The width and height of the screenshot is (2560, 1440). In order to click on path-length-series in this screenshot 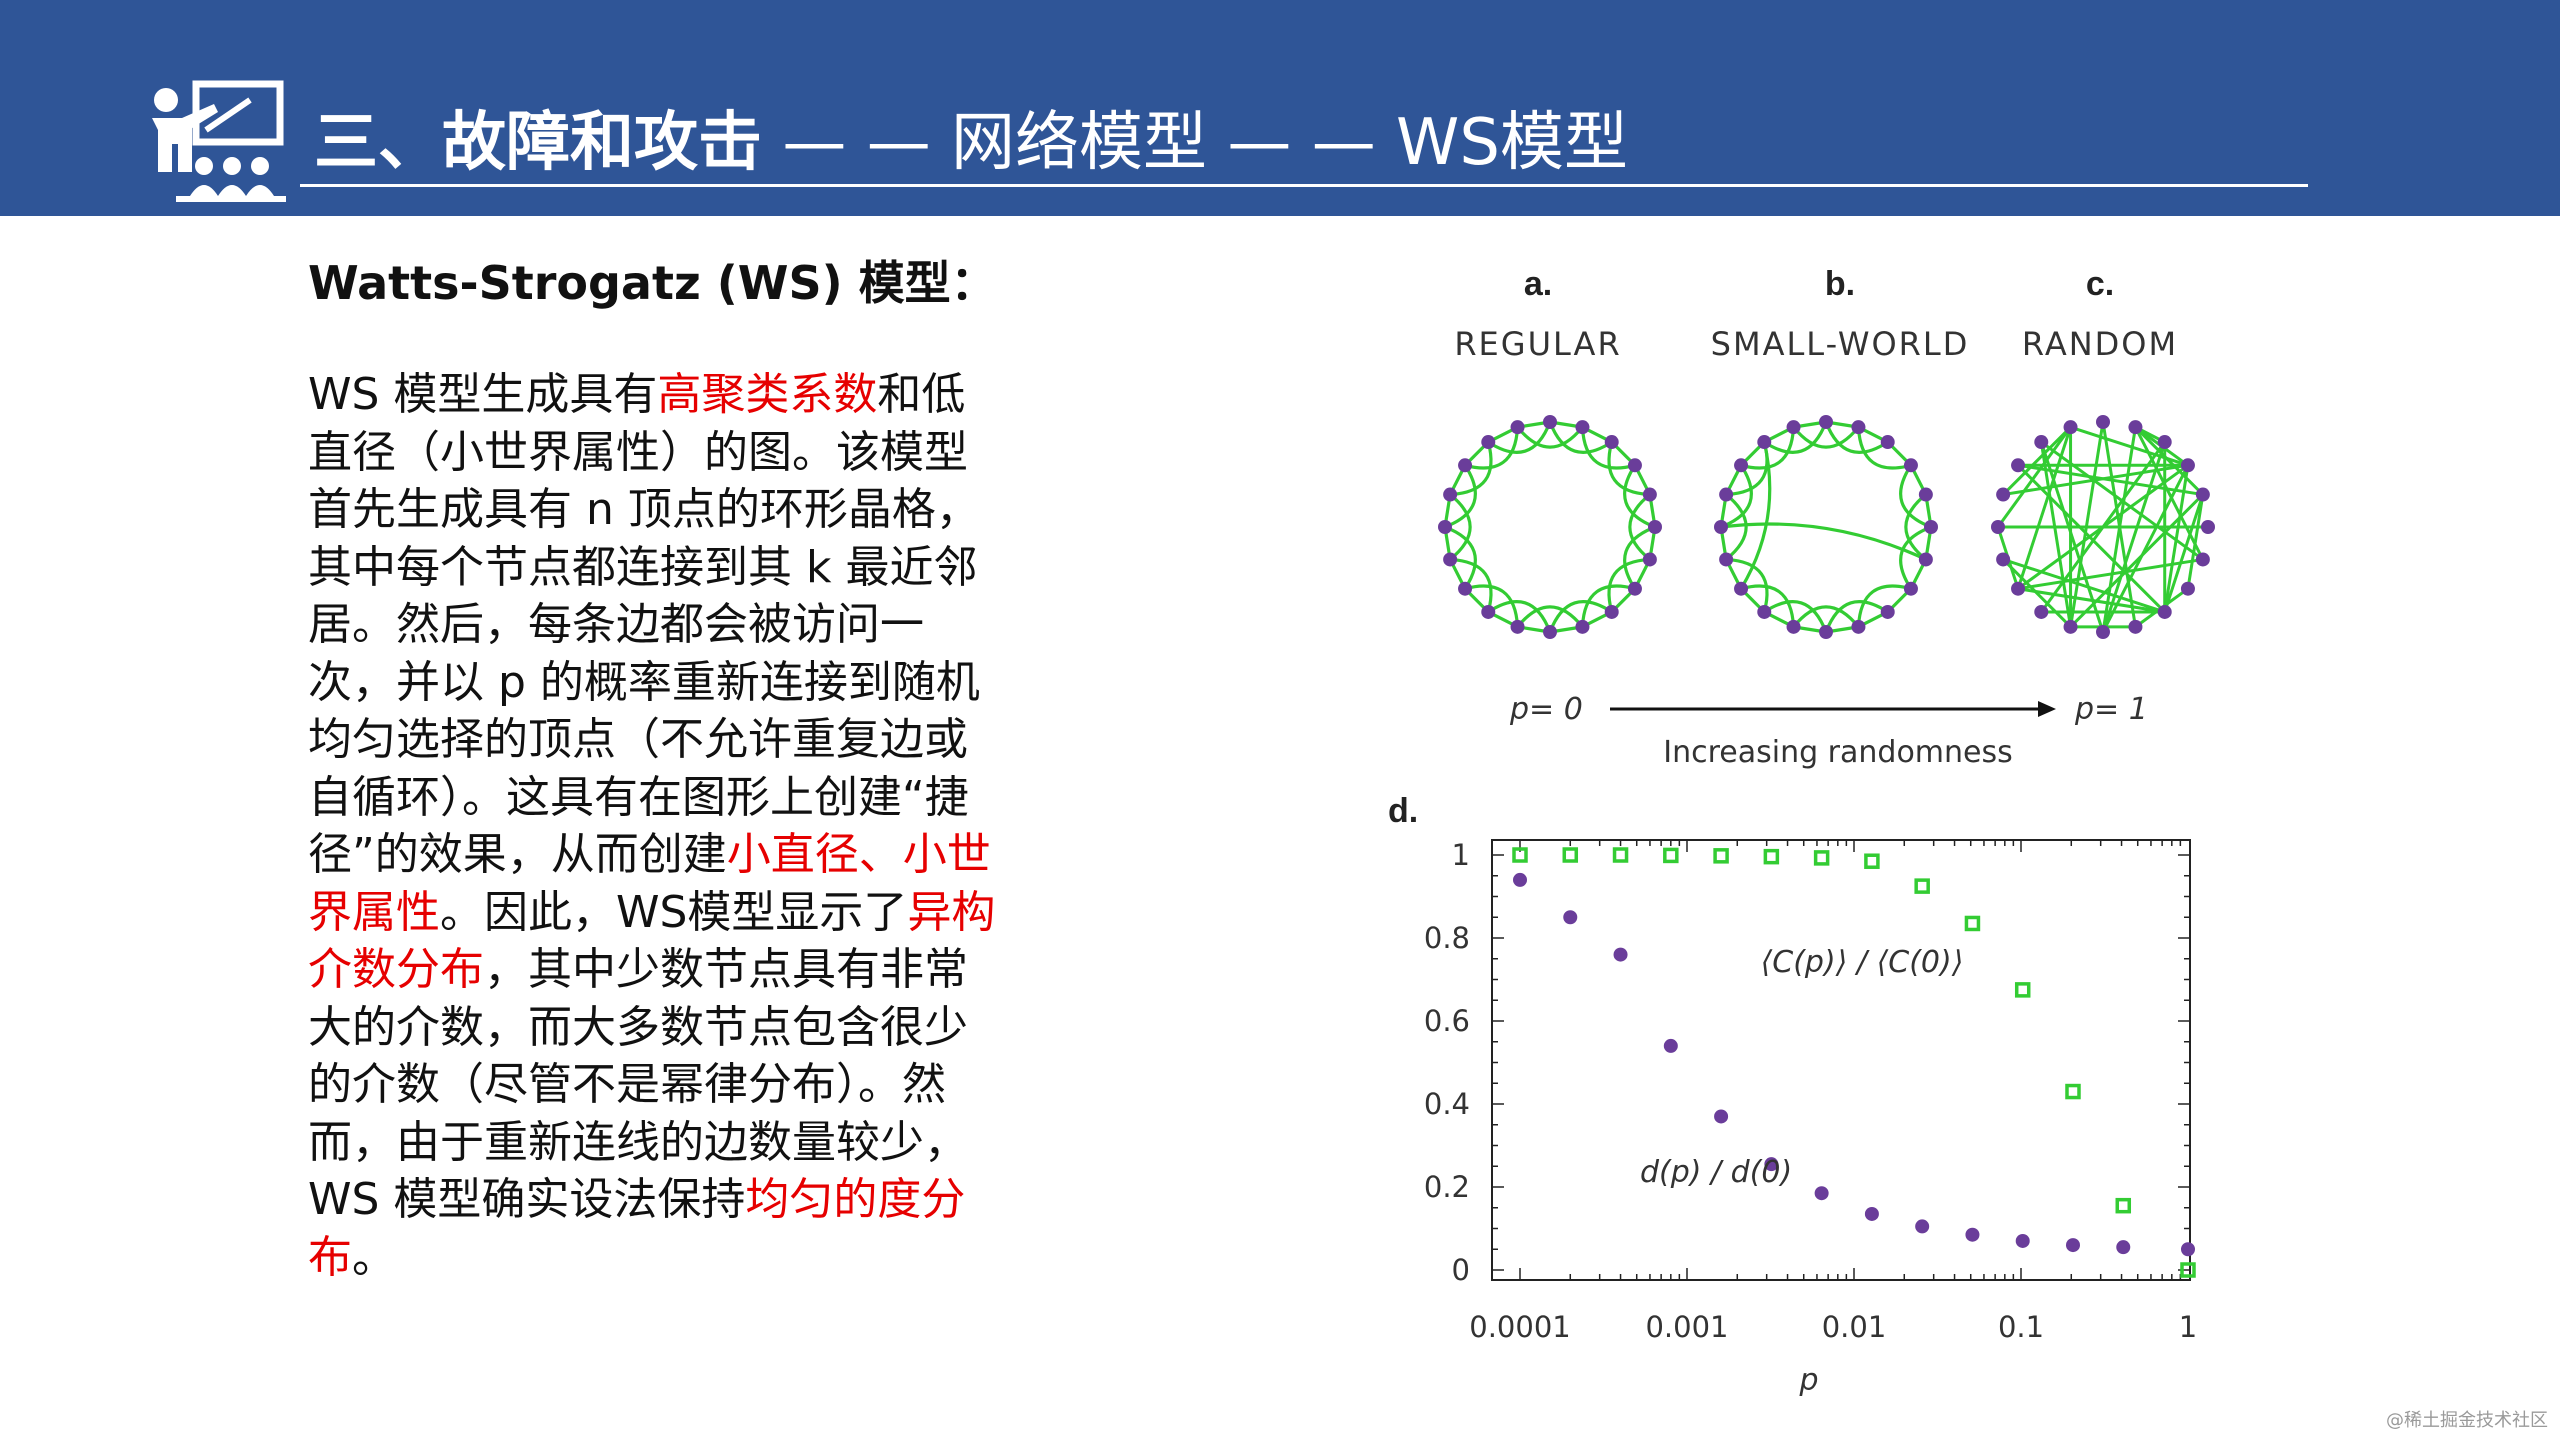, I will do `click(1854, 1064)`.